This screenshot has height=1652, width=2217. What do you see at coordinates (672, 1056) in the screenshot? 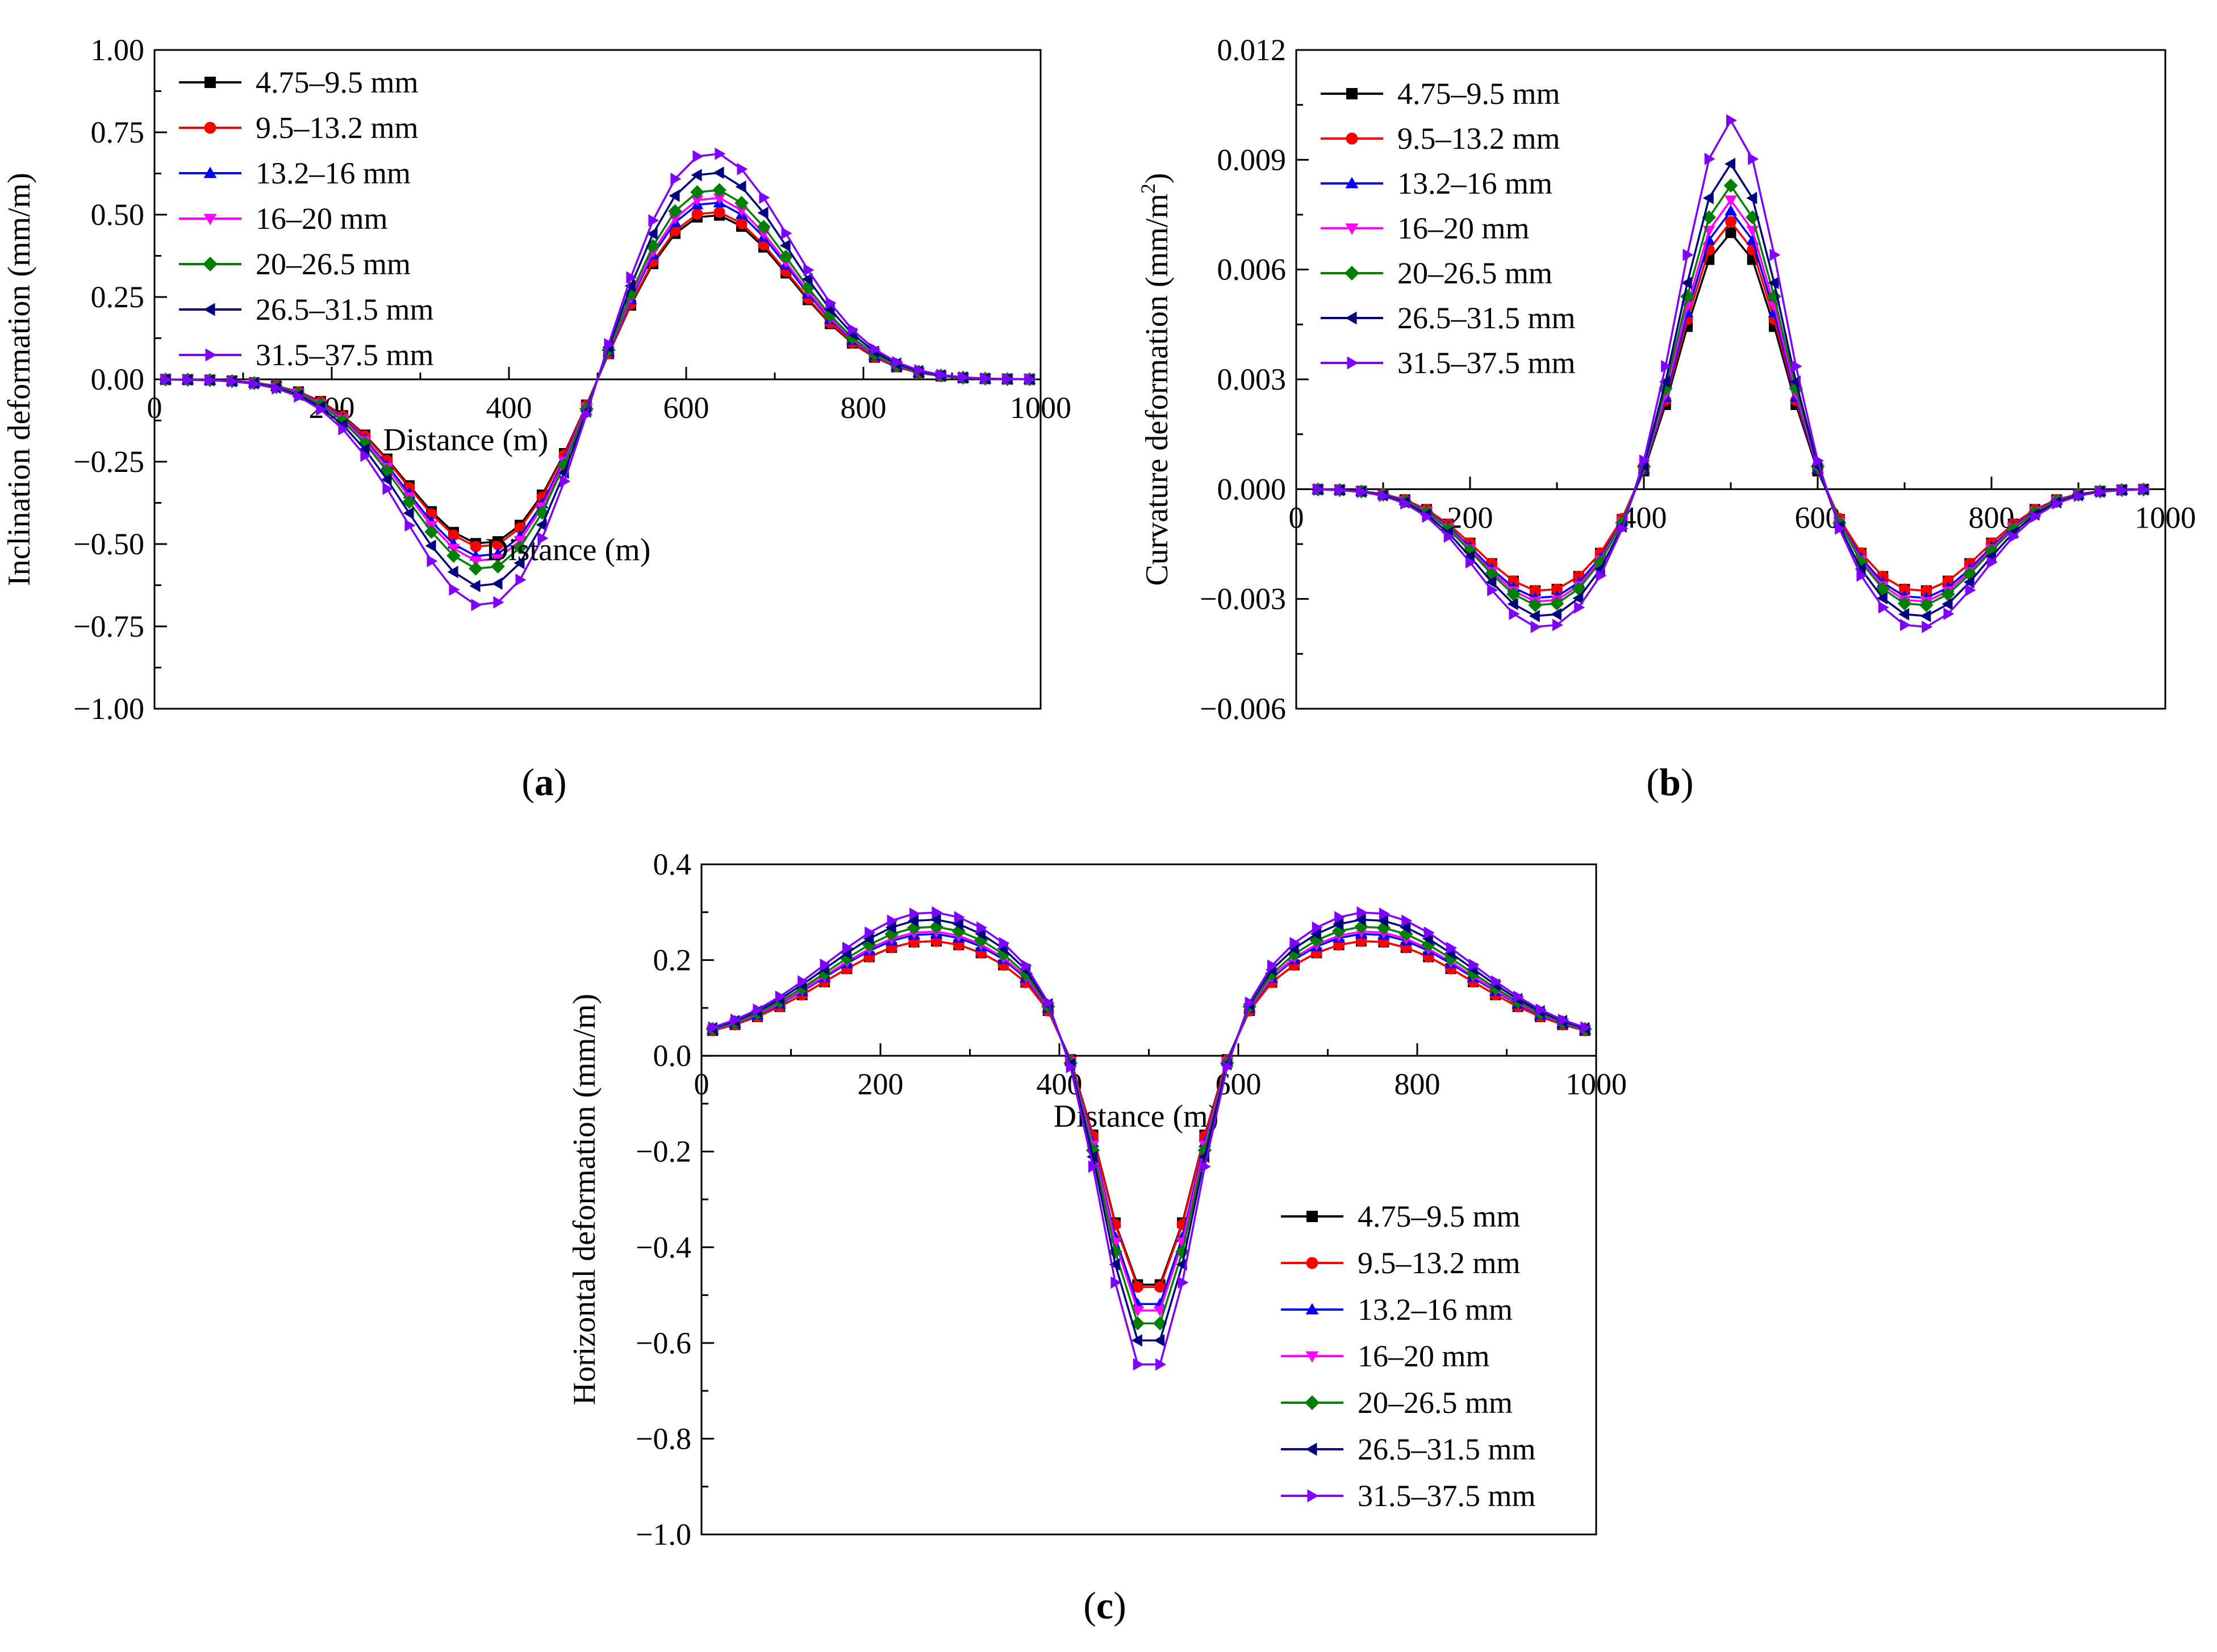
I see `y-tick-label: 0.0` at bounding box center [672, 1056].